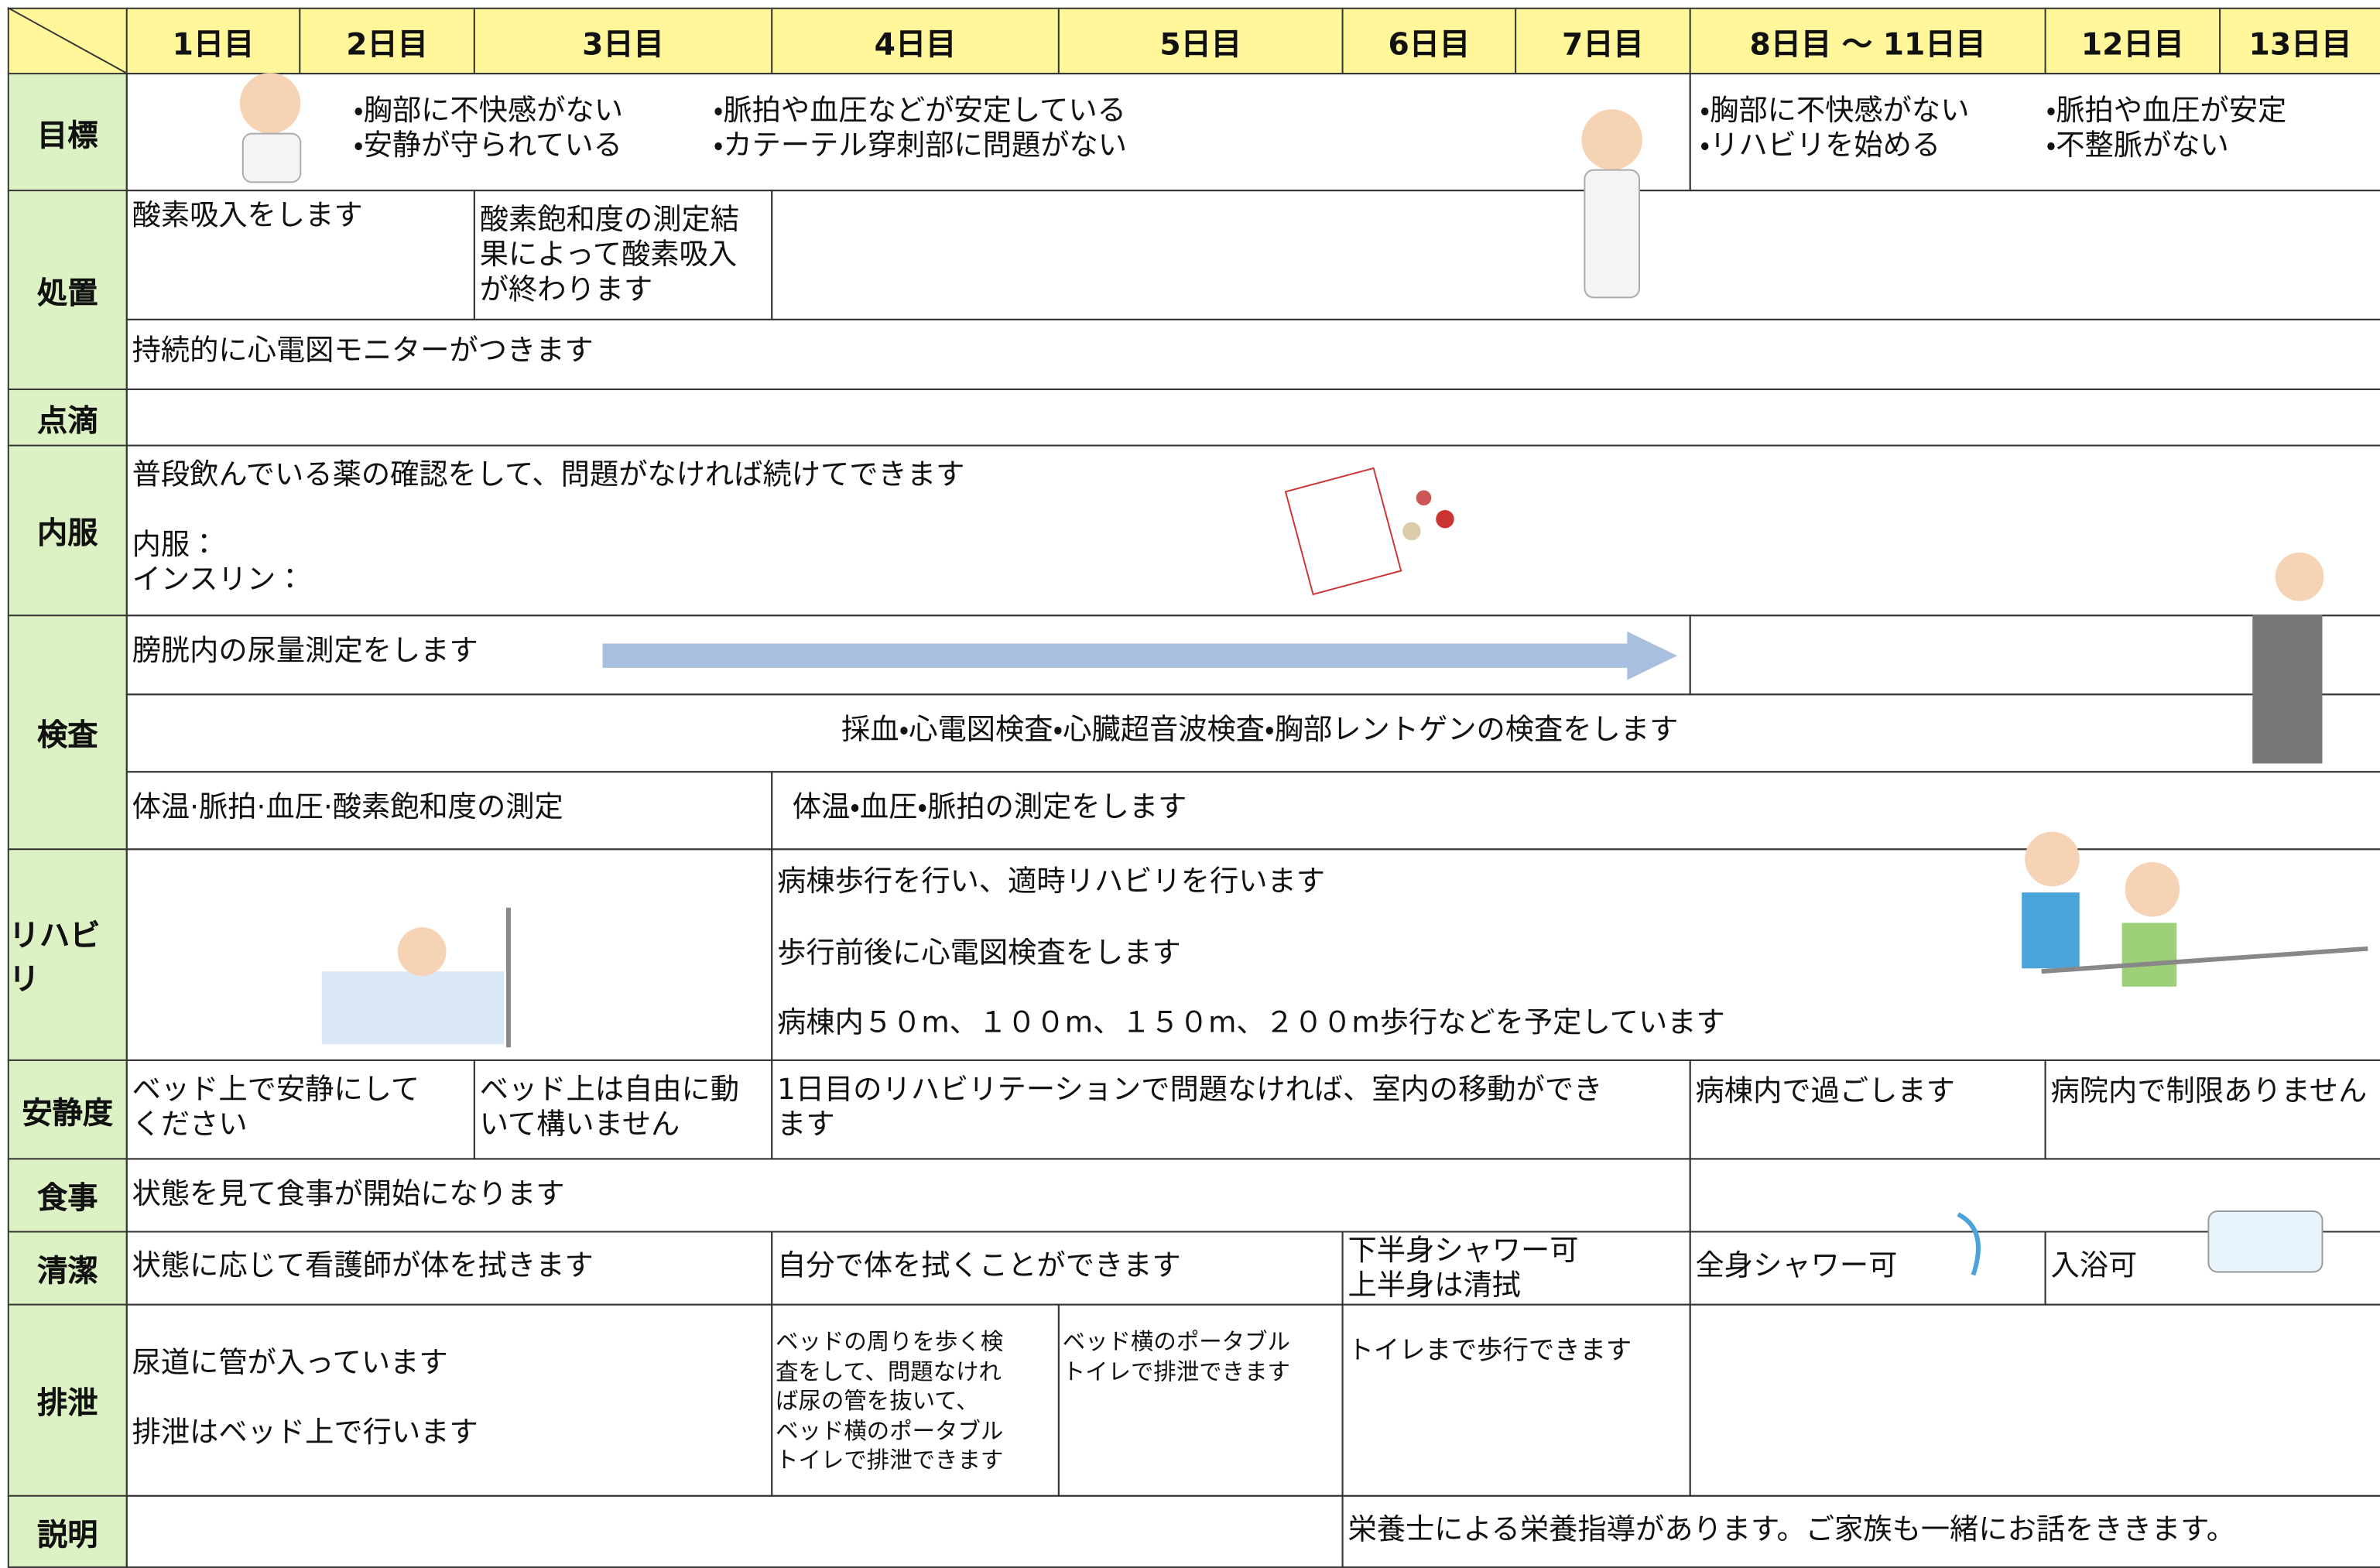 The image size is (2380, 1568). What do you see at coordinates (1825, 1091) in the screenshot?
I see `text-line: 病棟内で過ごします` at bounding box center [1825, 1091].